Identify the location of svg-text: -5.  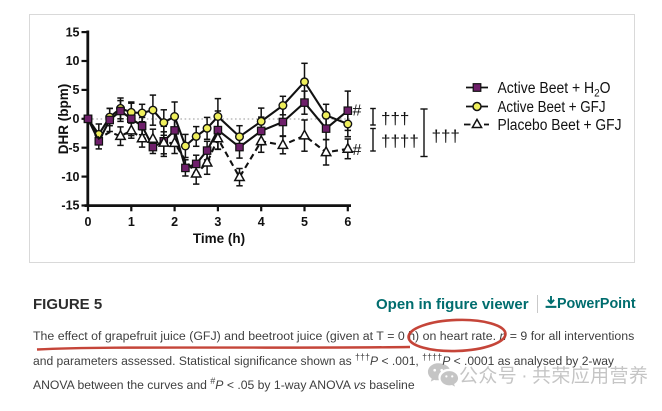
(73, 148).